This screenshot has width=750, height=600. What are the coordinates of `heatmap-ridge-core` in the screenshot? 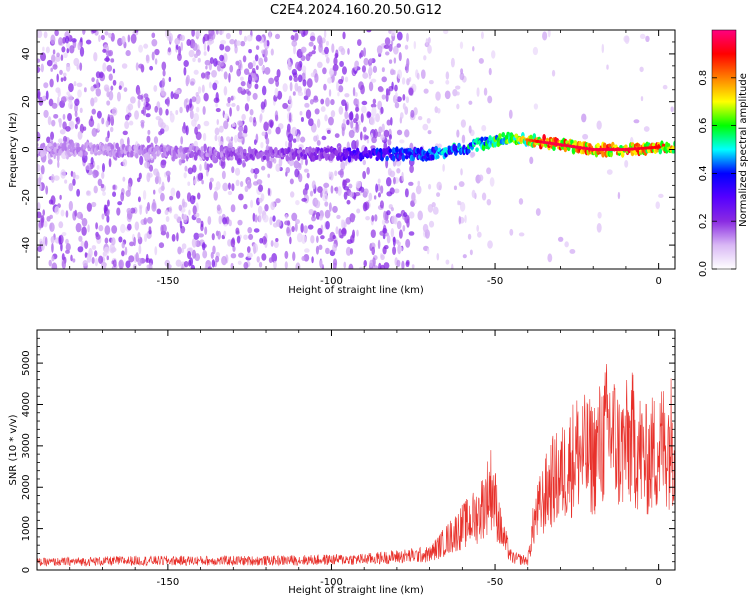 It's located at (659, 147).